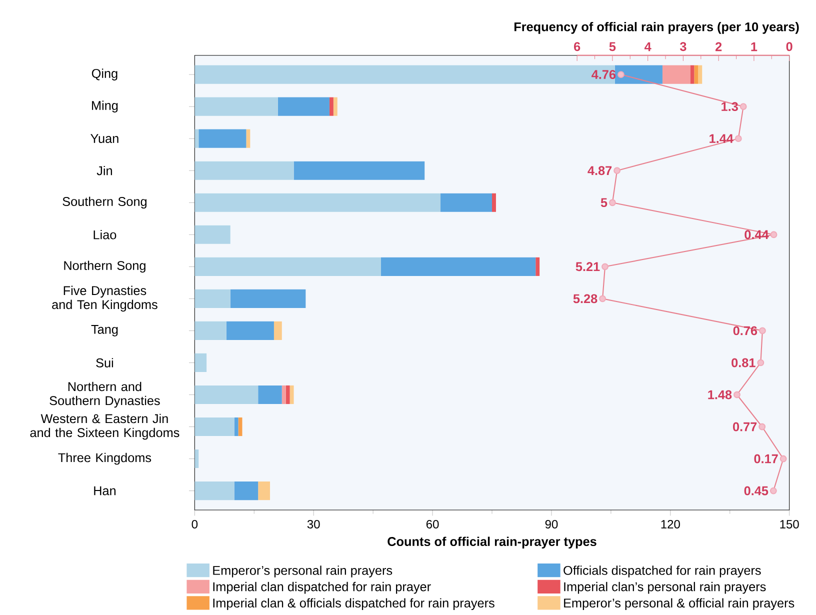  What do you see at coordinates (577, 47) in the screenshot?
I see `x2-tick-label: 6` at bounding box center [577, 47].